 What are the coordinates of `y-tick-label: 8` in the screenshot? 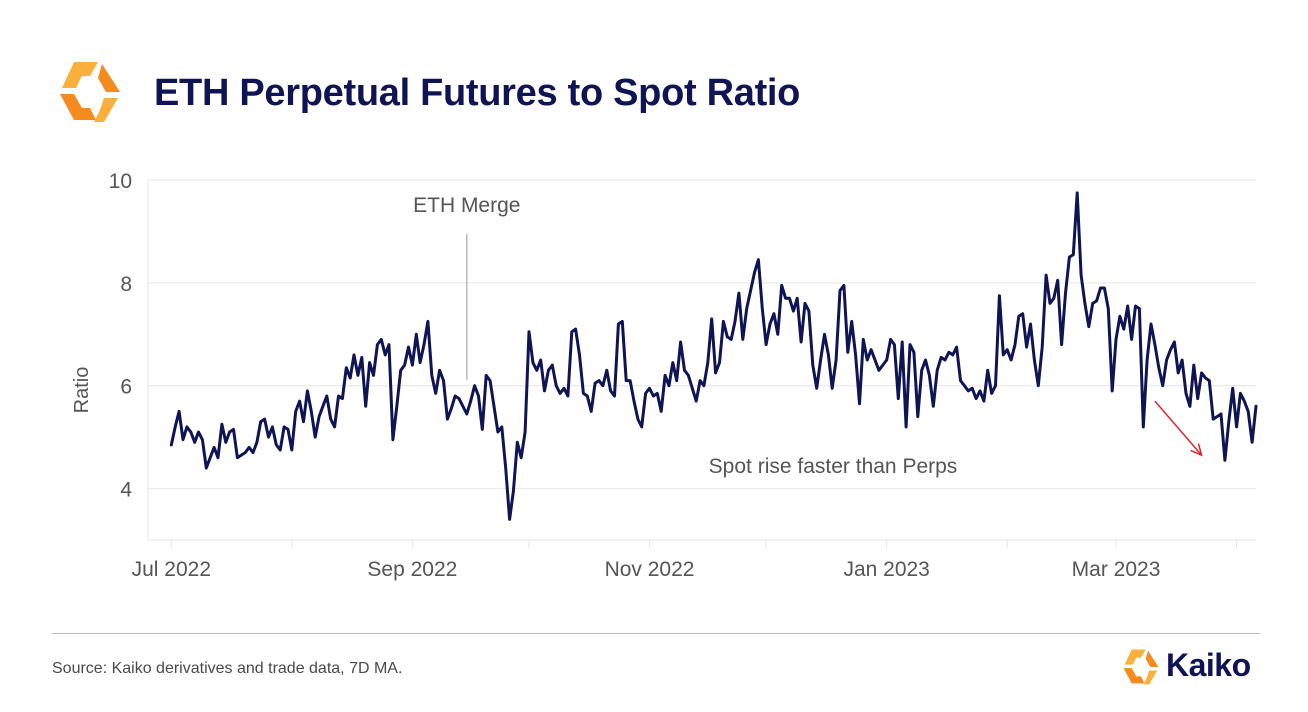 It's located at (126, 284).